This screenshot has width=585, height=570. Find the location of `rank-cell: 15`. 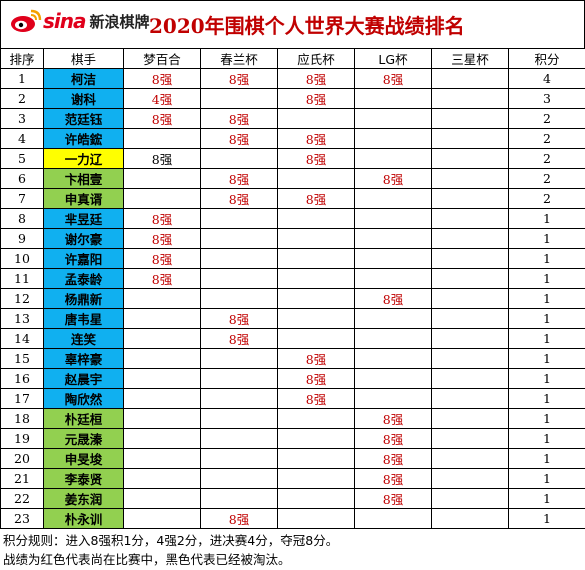

rank-cell: 15 is located at coordinates (22, 358).